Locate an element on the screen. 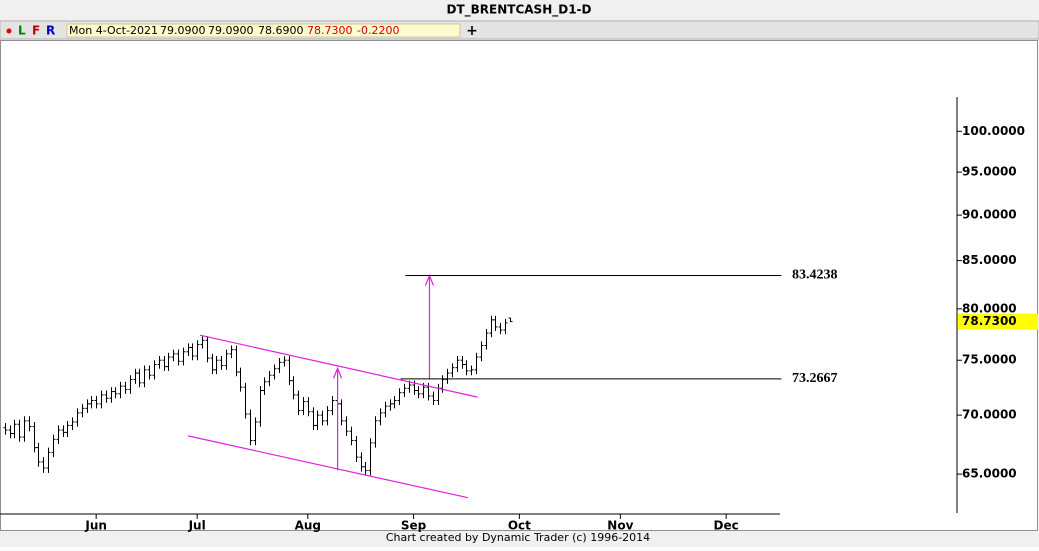 The width and height of the screenshot is (1039, 551). level-label: 83.4238 is located at coordinates (815, 275).